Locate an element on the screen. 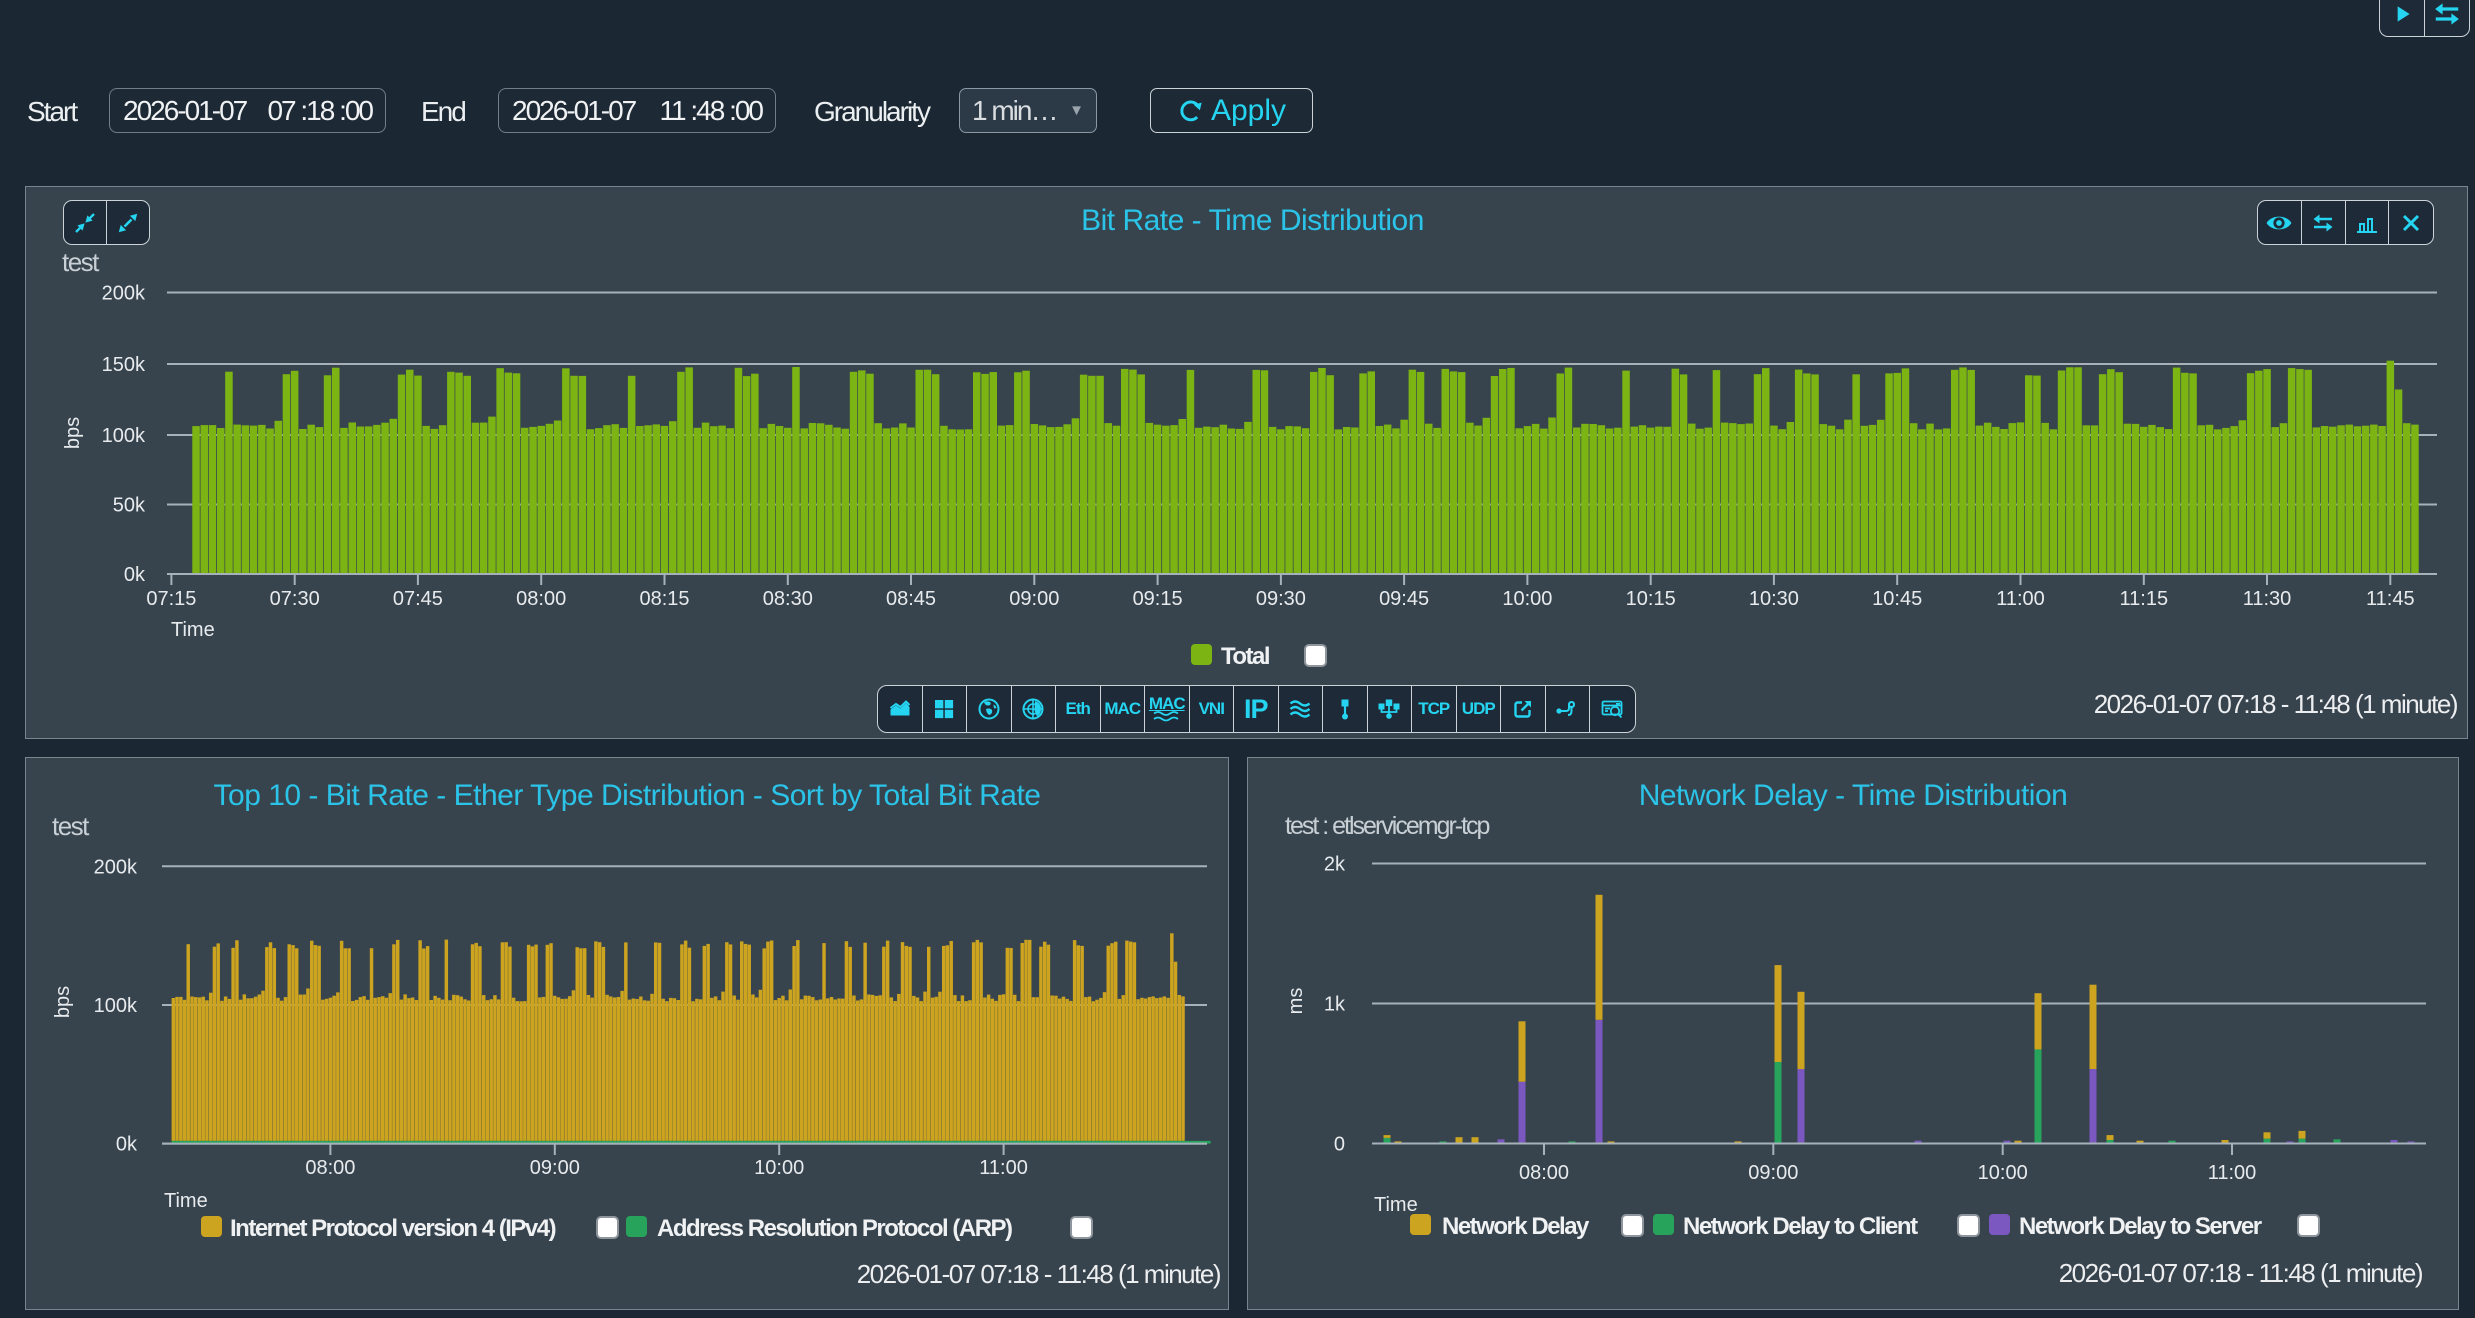  svg-text: 11:45 is located at coordinates (2390, 599).